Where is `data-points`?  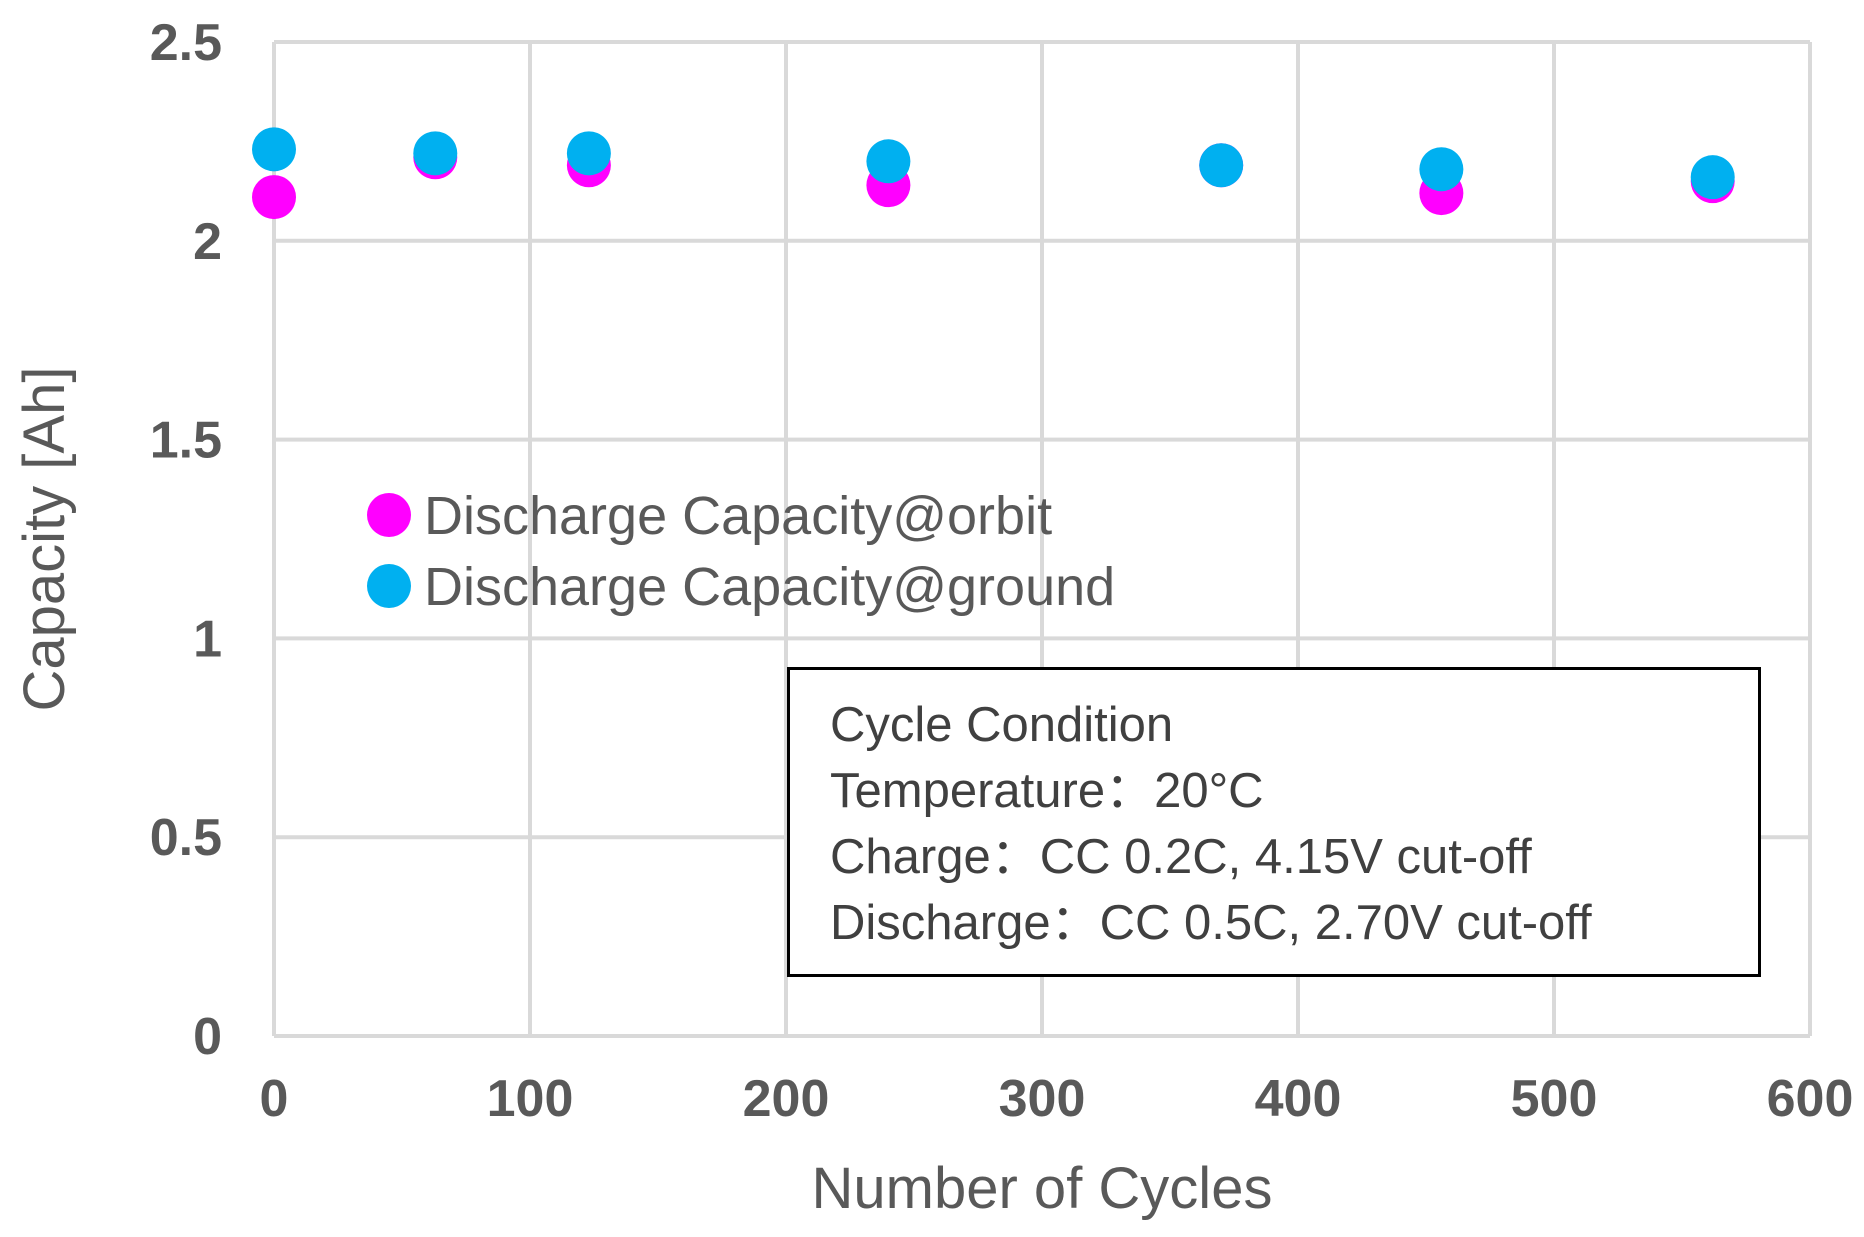
data-points is located at coordinates (993, 173).